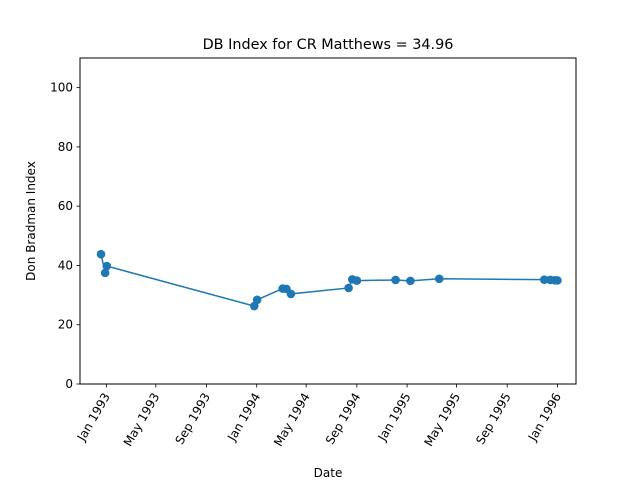 The image size is (640, 480). What do you see at coordinates (65, 147) in the screenshot?
I see `y-tick-label: 80` at bounding box center [65, 147].